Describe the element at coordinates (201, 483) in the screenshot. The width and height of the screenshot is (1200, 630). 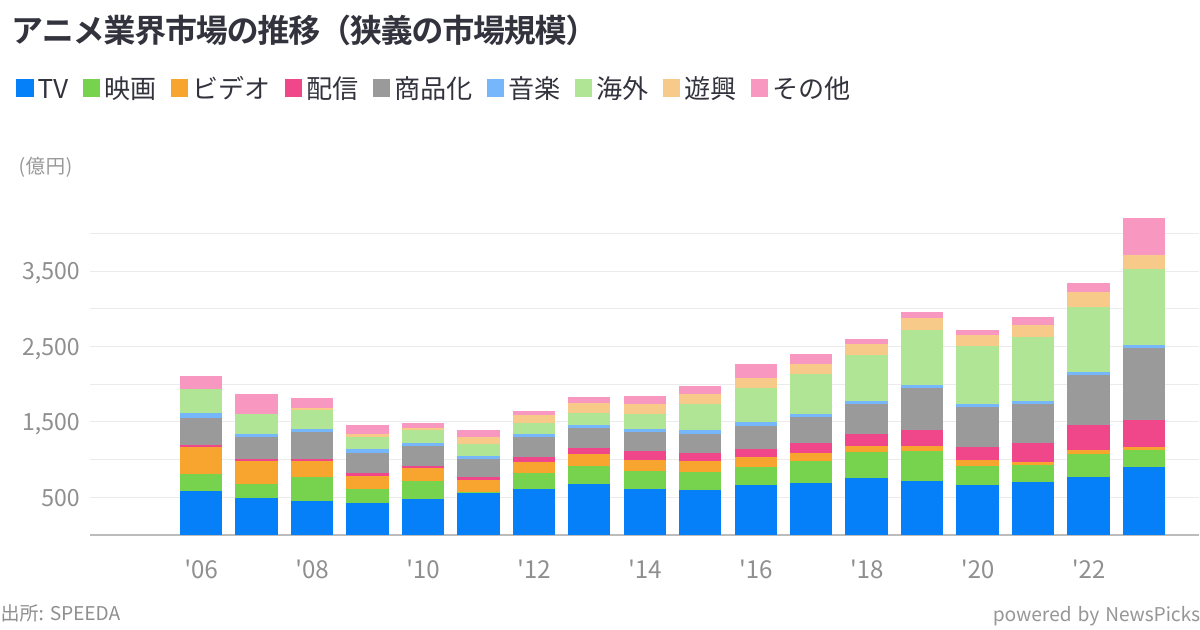
I see `bar-2006-segment-movie` at that location.